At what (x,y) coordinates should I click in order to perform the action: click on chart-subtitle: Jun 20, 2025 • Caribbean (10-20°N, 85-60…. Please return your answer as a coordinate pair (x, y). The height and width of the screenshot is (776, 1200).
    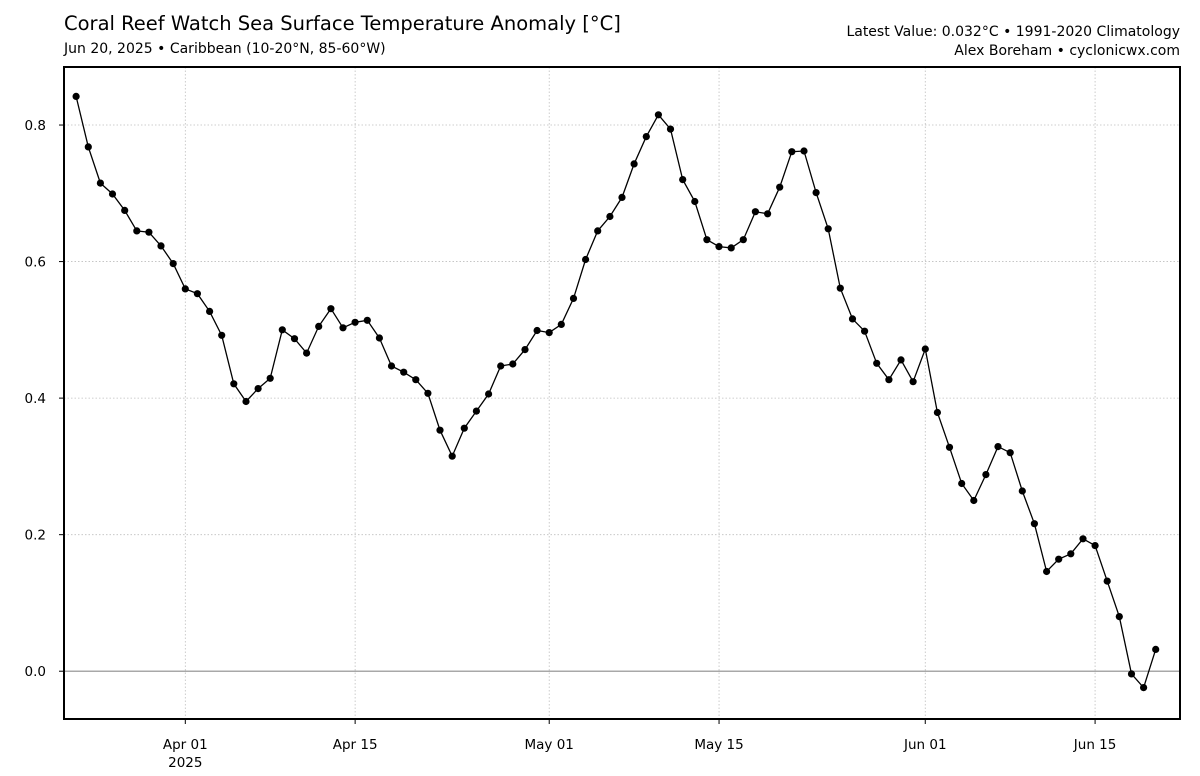
    Looking at the image, I should click on (225, 49).